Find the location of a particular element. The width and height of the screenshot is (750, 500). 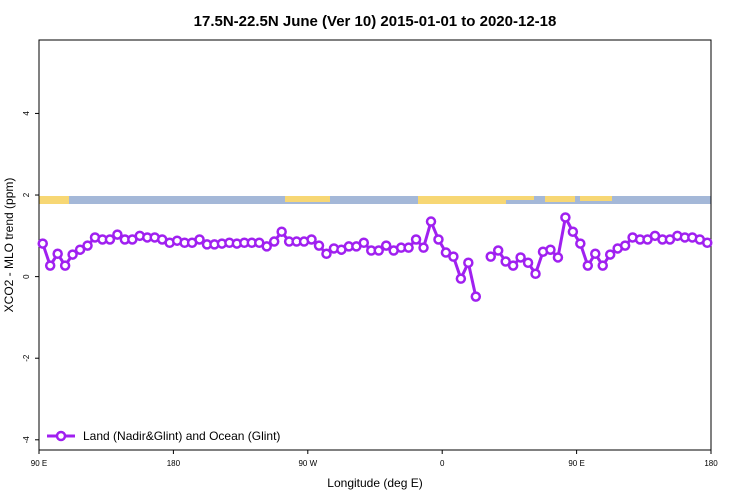

y-tick-label: 2 is located at coordinates (26, 194).